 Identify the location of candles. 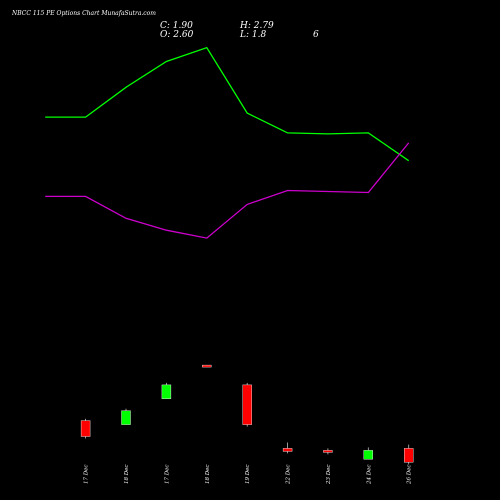
(247, 414).